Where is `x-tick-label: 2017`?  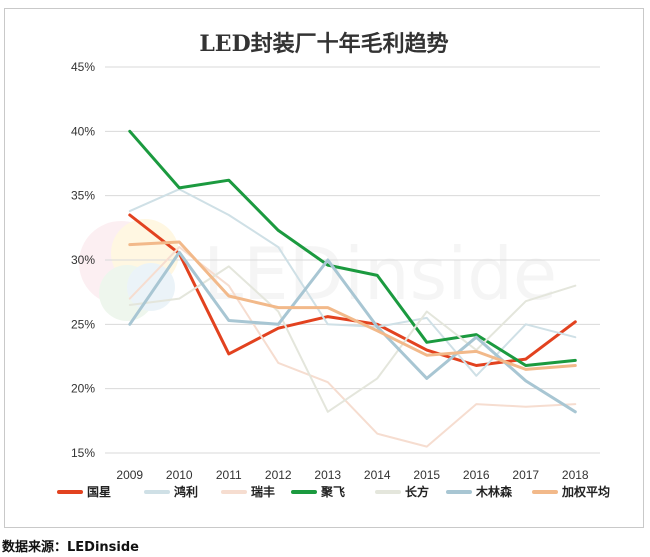 x-tick-label: 2017 is located at coordinates (525, 475).